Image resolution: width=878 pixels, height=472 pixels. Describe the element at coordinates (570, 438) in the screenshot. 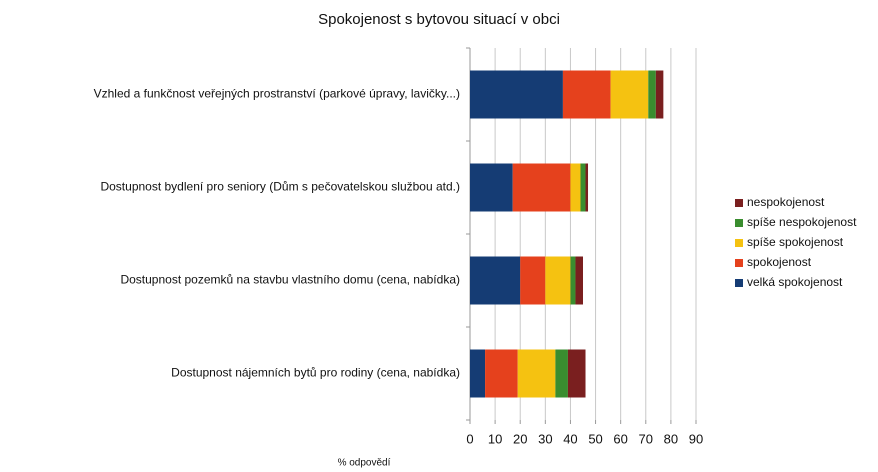

I see `x-tick-label: 40` at that location.